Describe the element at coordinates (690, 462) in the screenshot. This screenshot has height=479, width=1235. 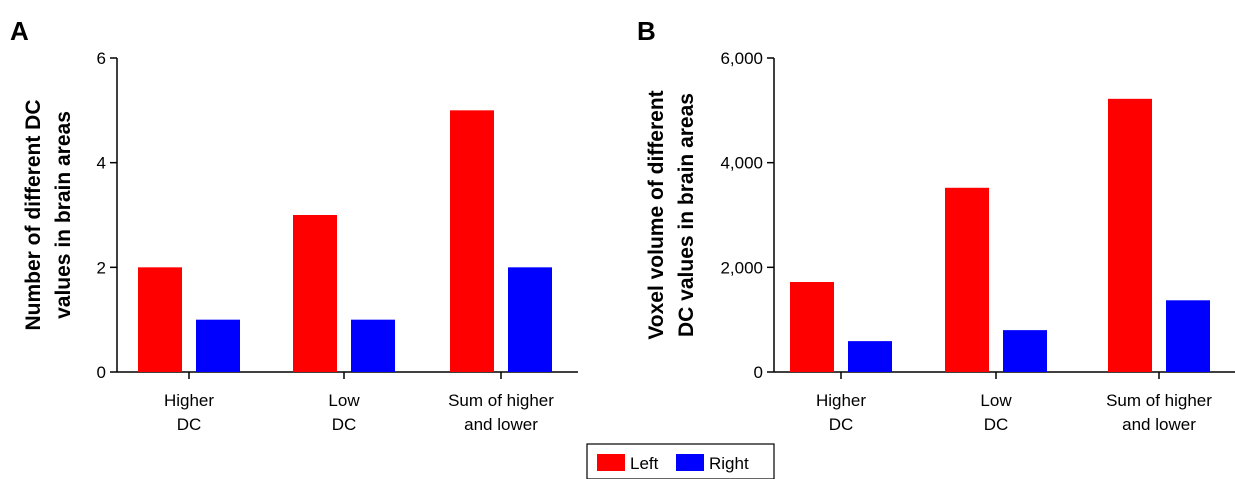
I see `legend-swatch-right` at that location.